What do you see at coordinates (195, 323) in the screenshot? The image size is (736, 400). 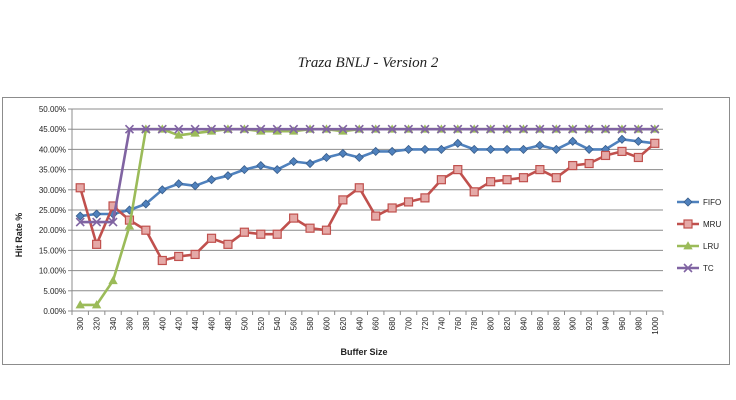 I see `x-tick-label: 440` at bounding box center [195, 323].